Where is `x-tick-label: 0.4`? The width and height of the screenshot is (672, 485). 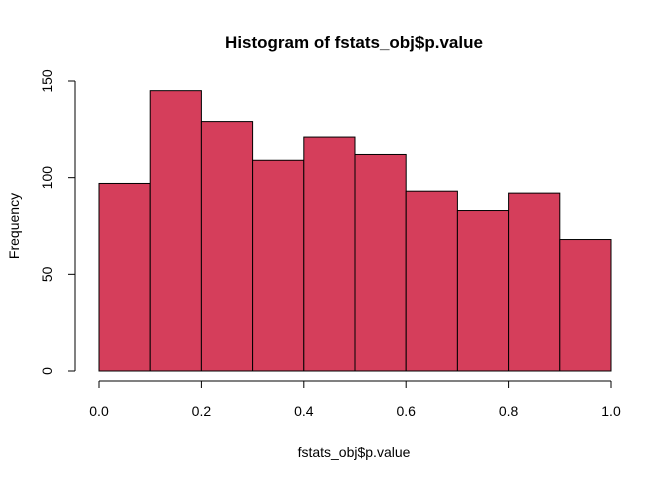
x-tick-label: 0.4 is located at coordinates (304, 411).